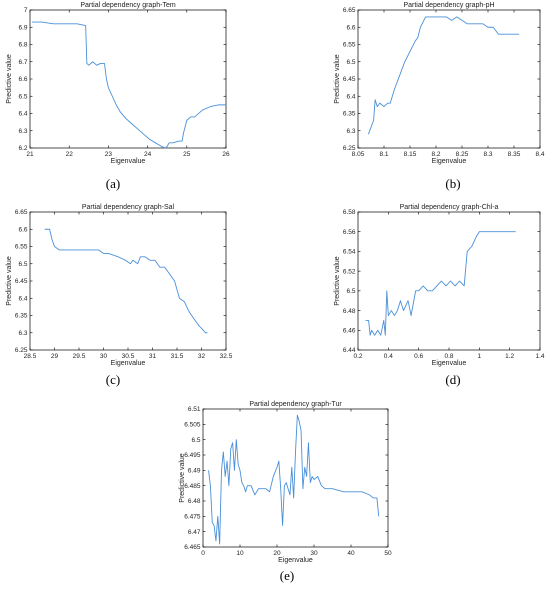 The height and width of the screenshot is (589, 550). Describe the element at coordinates (462, 154) in the screenshot. I see `x-tick-label: 8.25` at that location.